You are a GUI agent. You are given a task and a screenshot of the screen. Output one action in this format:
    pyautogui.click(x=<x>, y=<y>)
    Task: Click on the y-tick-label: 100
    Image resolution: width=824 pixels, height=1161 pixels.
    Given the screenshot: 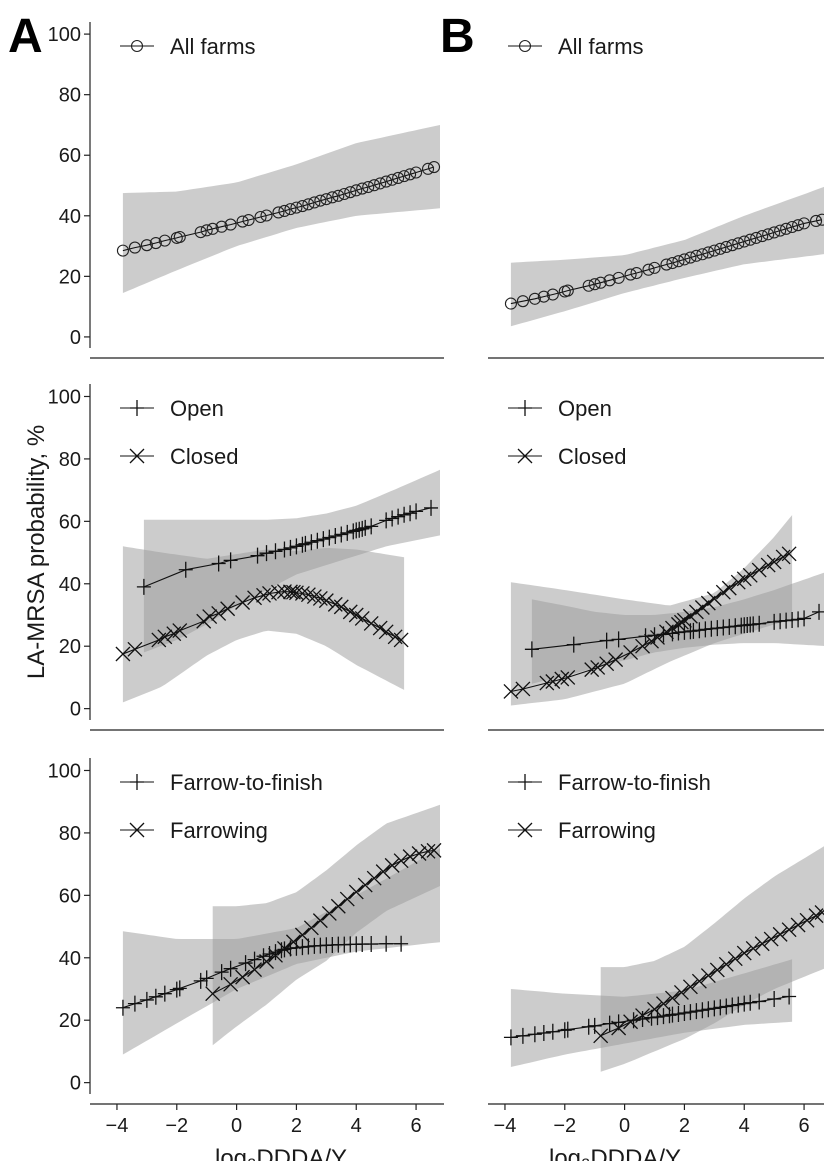 What is the action you would take?
    pyautogui.click(x=64, y=35)
    